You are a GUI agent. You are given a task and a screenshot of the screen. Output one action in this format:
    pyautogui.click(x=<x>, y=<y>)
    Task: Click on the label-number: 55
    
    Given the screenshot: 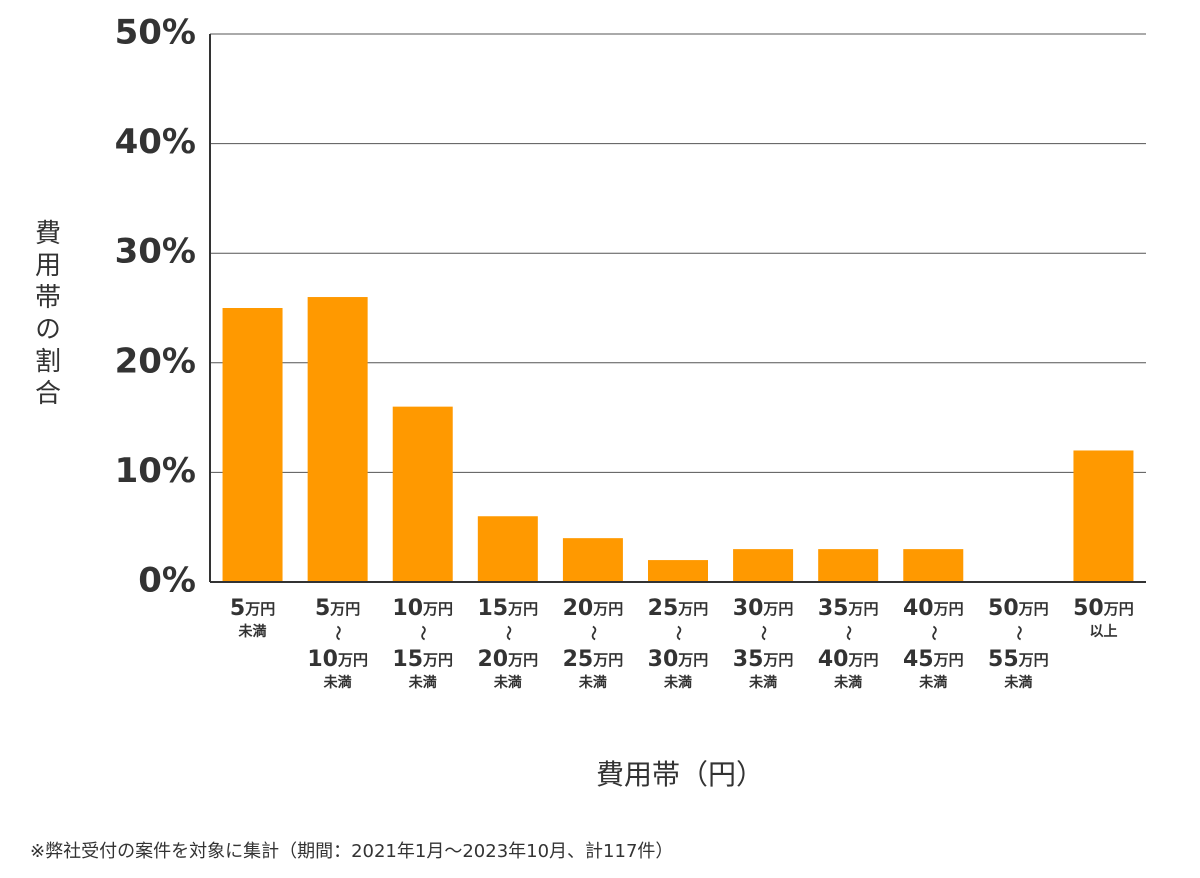 What is the action you would take?
    pyautogui.click(x=1003, y=659)
    